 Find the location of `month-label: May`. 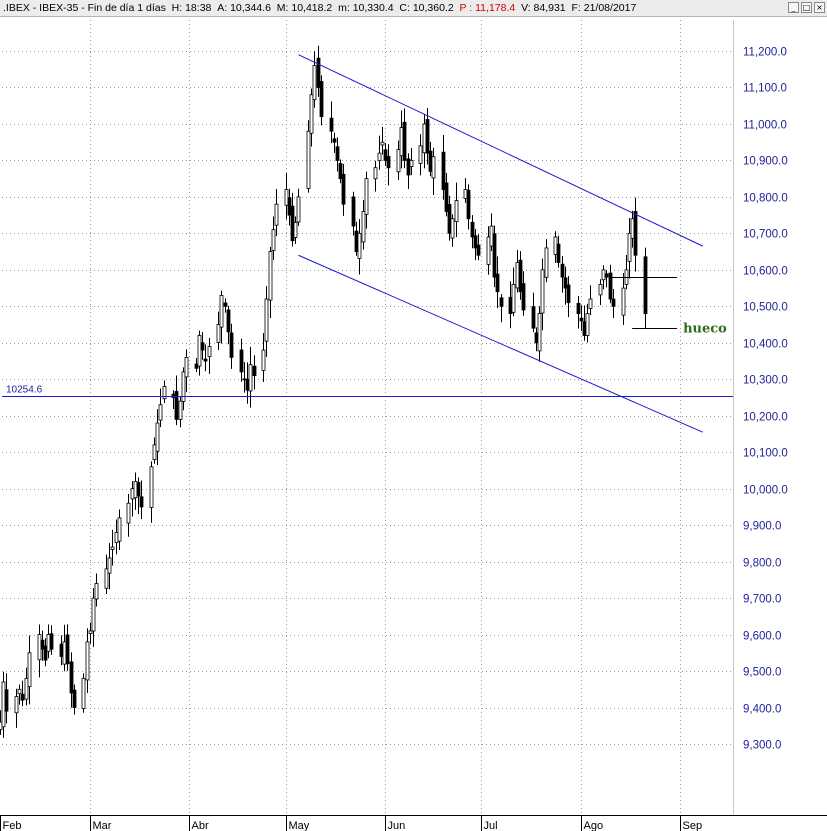

month-label: May is located at coordinates (299, 825).